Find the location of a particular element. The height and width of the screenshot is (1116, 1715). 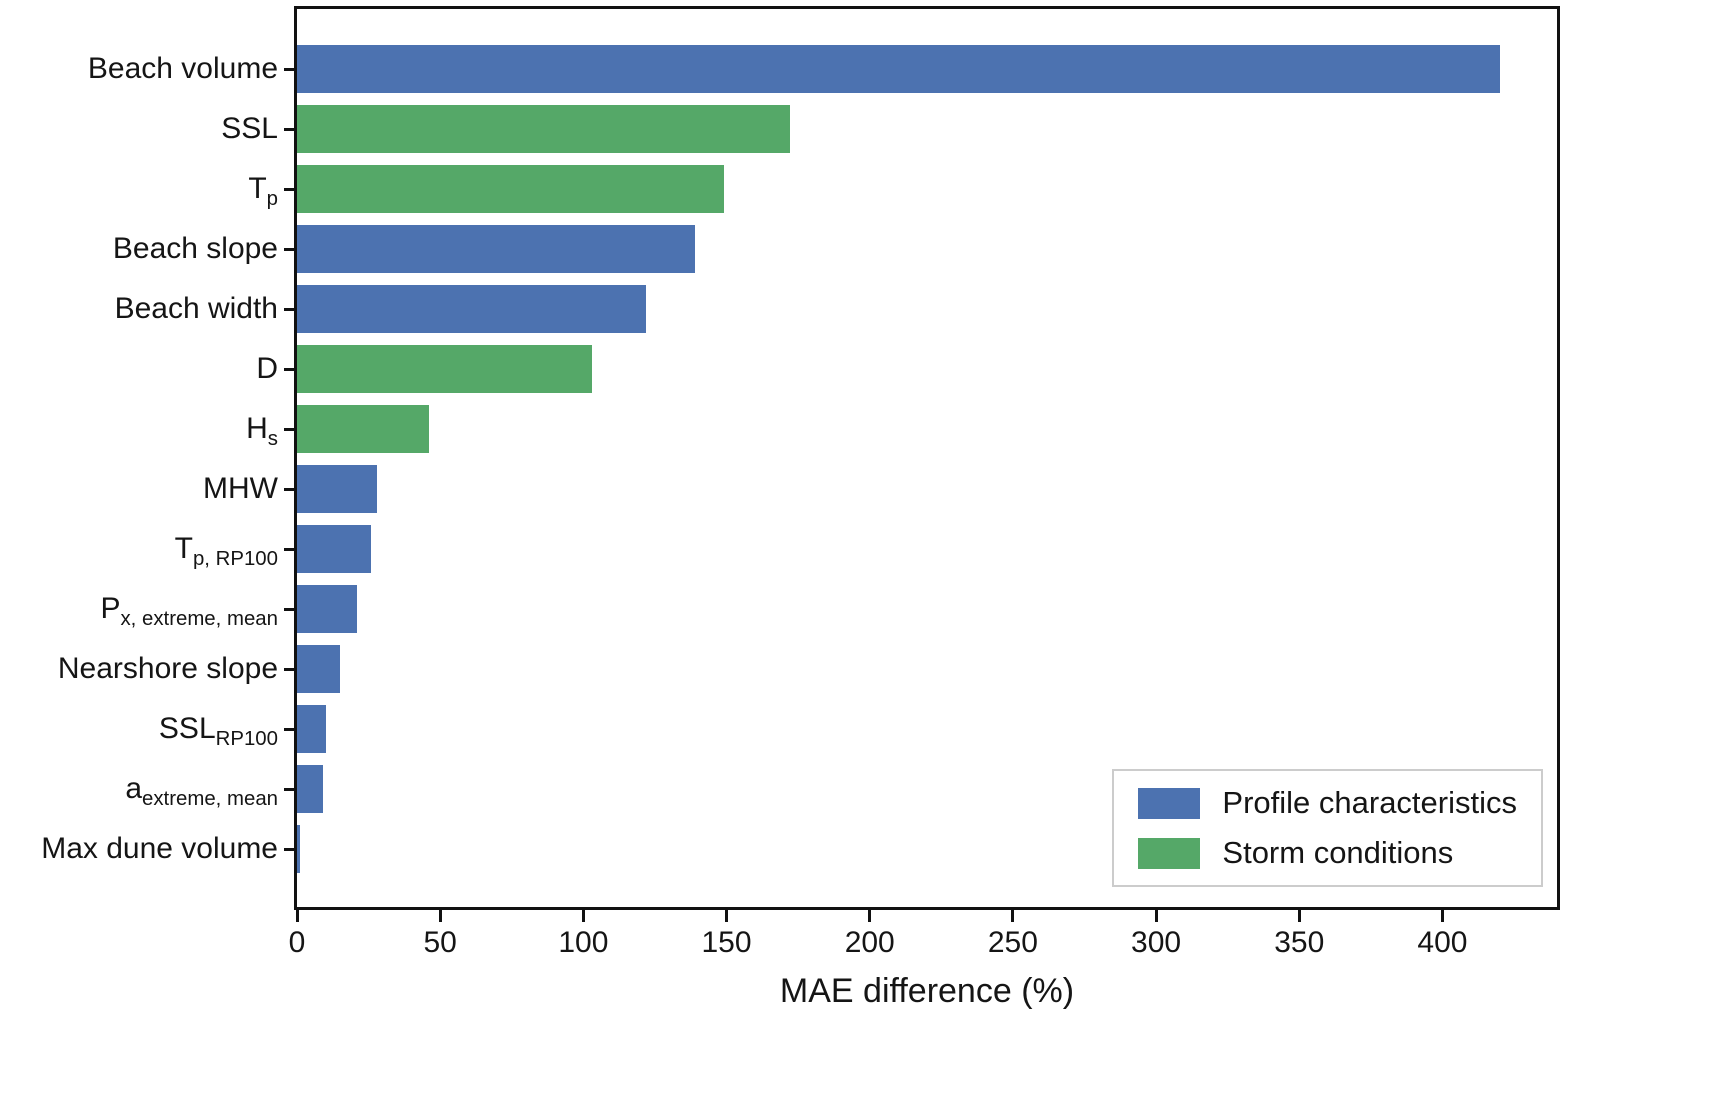

category-label-nearshore-slope: Nearshore slope is located at coordinates (167, 668).